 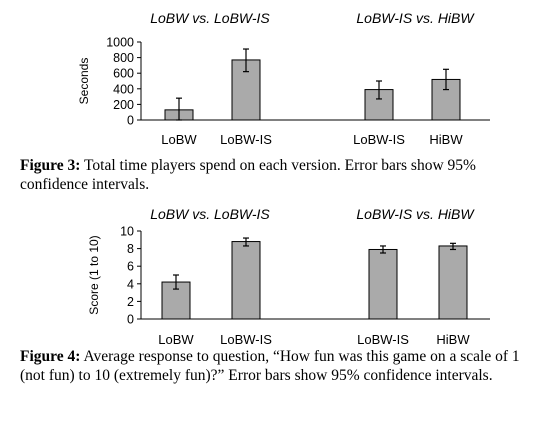 What do you see at coordinates (123, 74) in the screenshot?
I see `fig3-y-tick-label: 600` at bounding box center [123, 74].